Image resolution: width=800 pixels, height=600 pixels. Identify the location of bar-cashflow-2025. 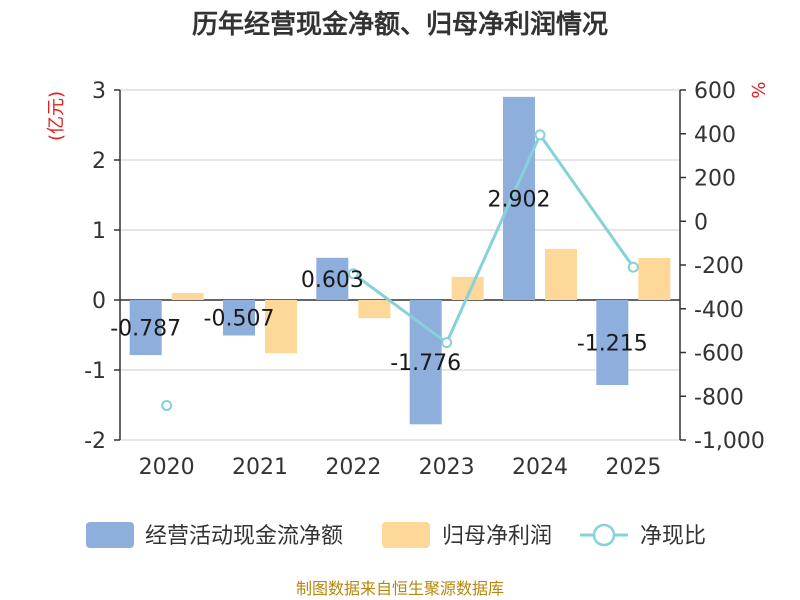
(612, 343).